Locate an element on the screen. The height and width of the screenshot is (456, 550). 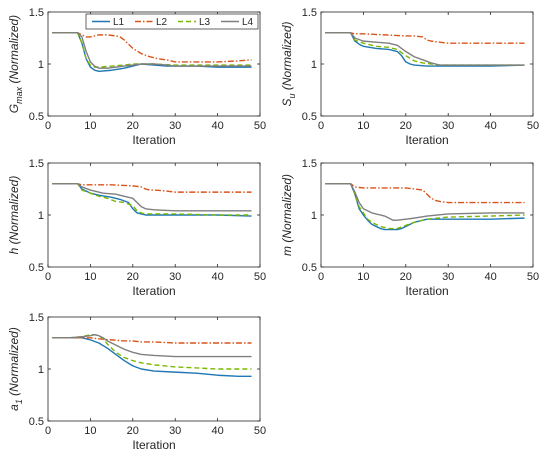
y-axis-label: h (Normalized) is located at coordinates (14, 215).